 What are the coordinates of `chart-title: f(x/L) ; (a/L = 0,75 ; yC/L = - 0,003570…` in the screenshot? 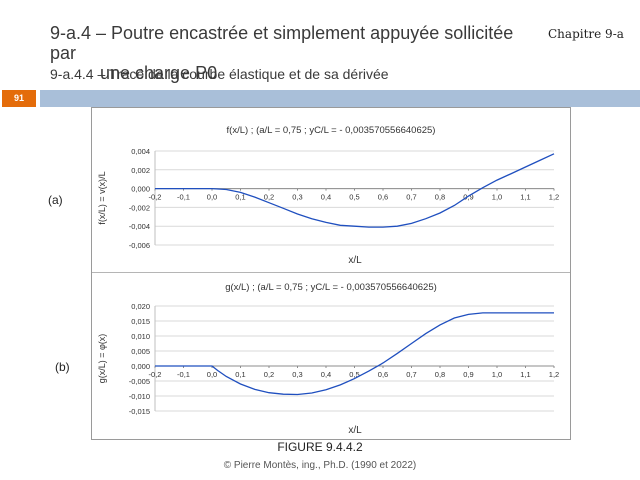 It's located at (331, 130).